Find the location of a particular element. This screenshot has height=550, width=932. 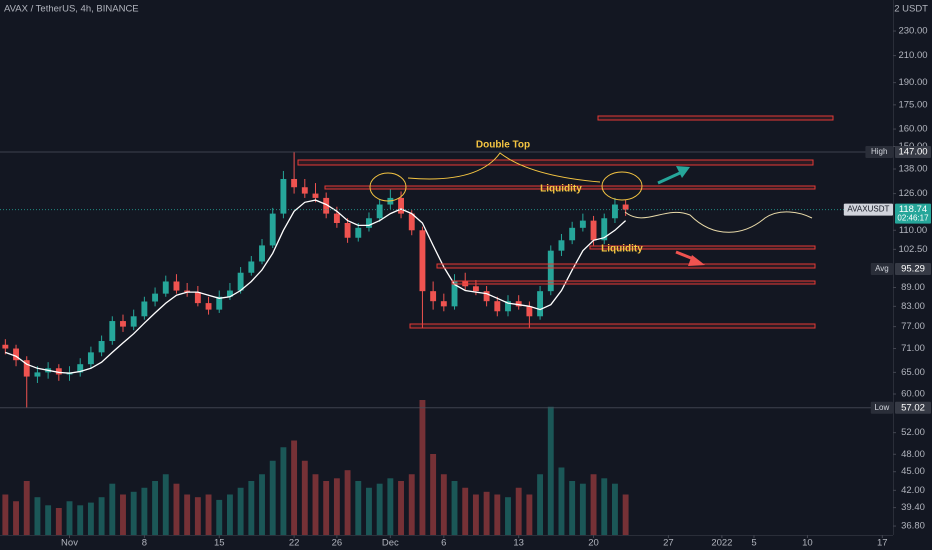

x-tick-label: 8 is located at coordinates (144, 543).